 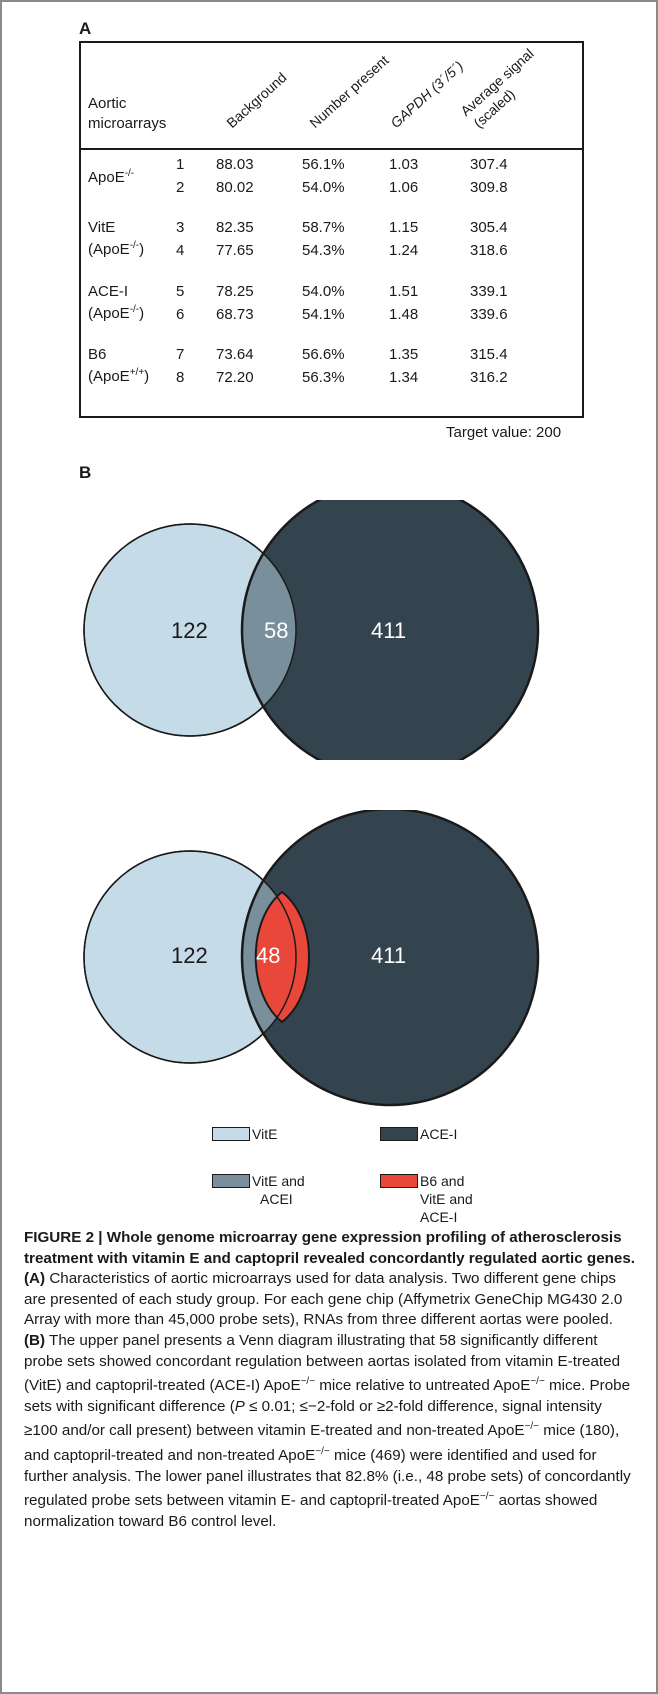 I want to click on gapdh-value: 1.51, so click(x=404, y=291).